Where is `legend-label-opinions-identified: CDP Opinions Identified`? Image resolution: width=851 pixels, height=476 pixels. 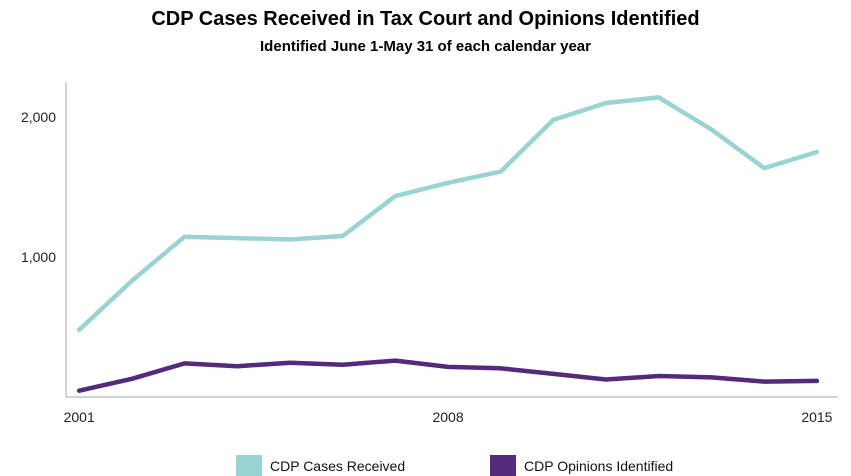
legend-label-opinions-identified: CDP Opinions Identified is located at coordinates (599, 465).